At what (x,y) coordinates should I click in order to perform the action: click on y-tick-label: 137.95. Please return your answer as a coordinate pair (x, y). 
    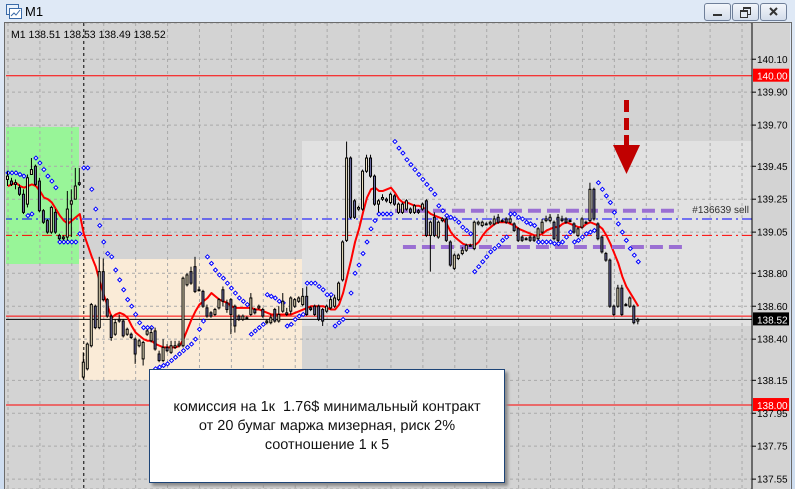
    Looking at the image, I should click on (772, 414).